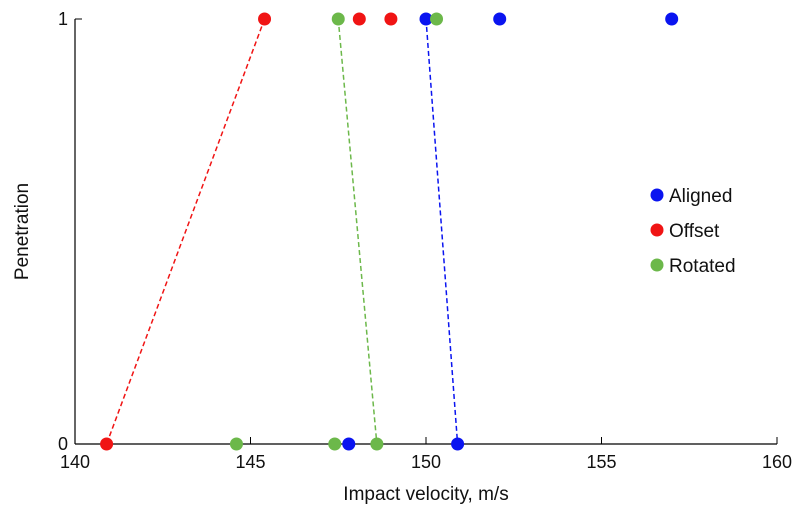 This screenshot has height=507, width=800. I want to click on legend-label-aligned: Aligned, so click(700, 196).